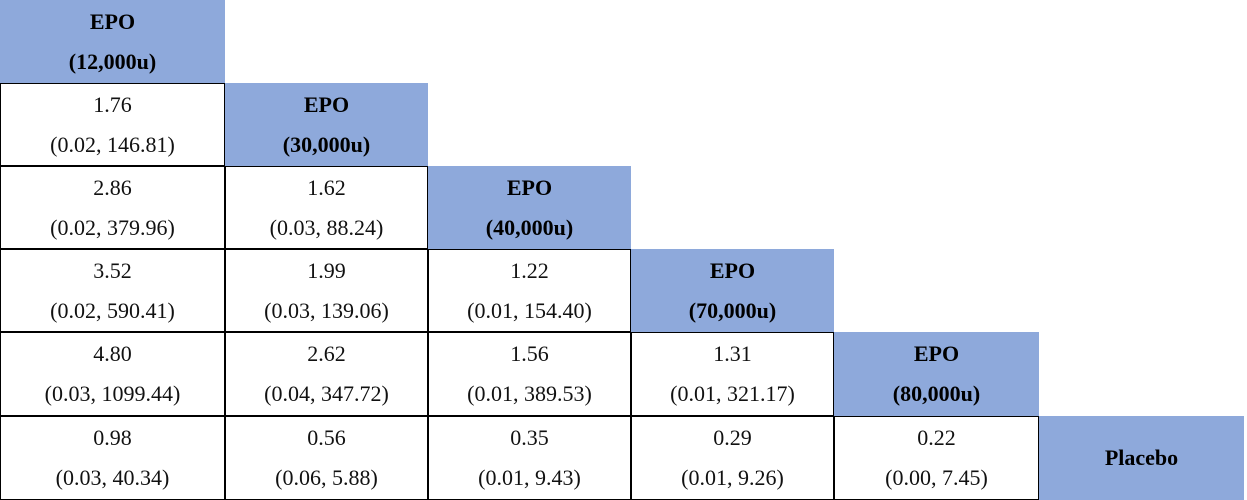 The image size is (1247, 500). I want to click on effect-estimate: 0.98, so click(112, 437).